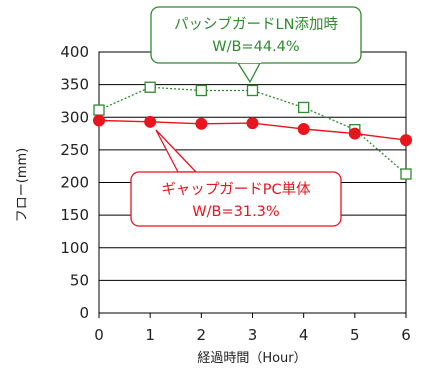 The image size is (422, 375). What do you see at coordinates (74, 215) in the screenshot?
I see `y-tick-label: 150` at bounding box center [74, 215].